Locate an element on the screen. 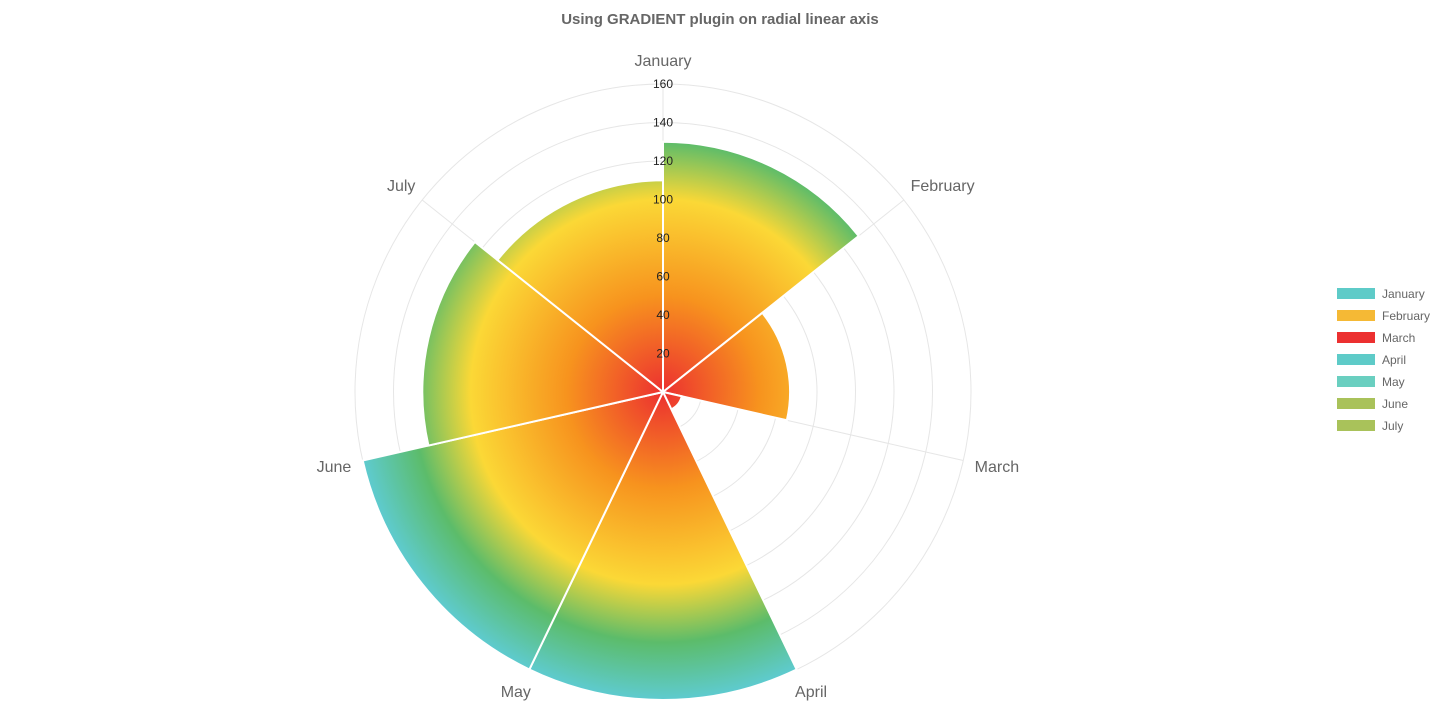 The width and height of the screenshot is (1440, 720). tick-label-40: 40 is located at coordinates (663, 315).